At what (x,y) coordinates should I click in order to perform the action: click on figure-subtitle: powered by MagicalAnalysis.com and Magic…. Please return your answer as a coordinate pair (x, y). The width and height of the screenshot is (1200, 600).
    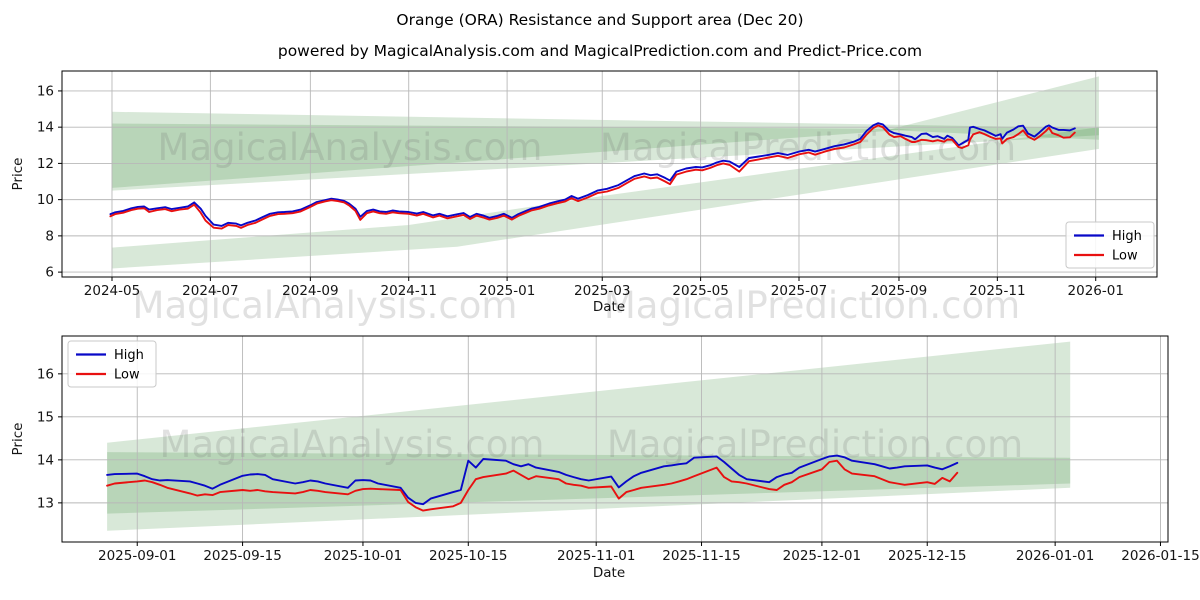
    Looking at the image, I should click on (600, 51).